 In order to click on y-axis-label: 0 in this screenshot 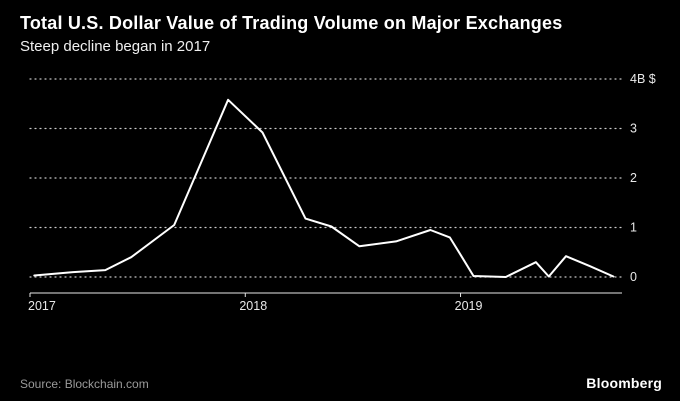, I will do `click(633, 277)`.